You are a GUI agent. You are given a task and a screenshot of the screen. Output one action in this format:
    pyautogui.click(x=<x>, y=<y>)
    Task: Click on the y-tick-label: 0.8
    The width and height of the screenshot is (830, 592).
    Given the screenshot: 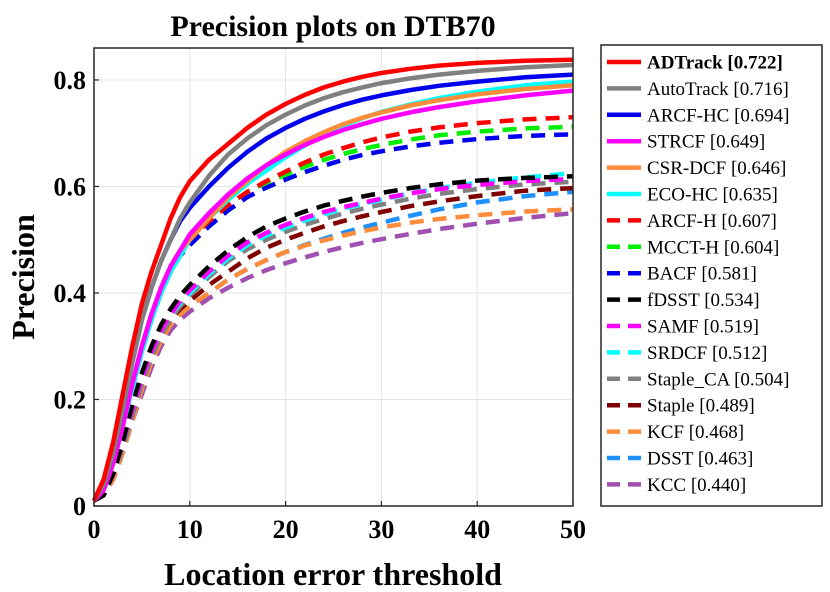 What is the action you would take?
    pyautogui.click(x=70, y=80)
    